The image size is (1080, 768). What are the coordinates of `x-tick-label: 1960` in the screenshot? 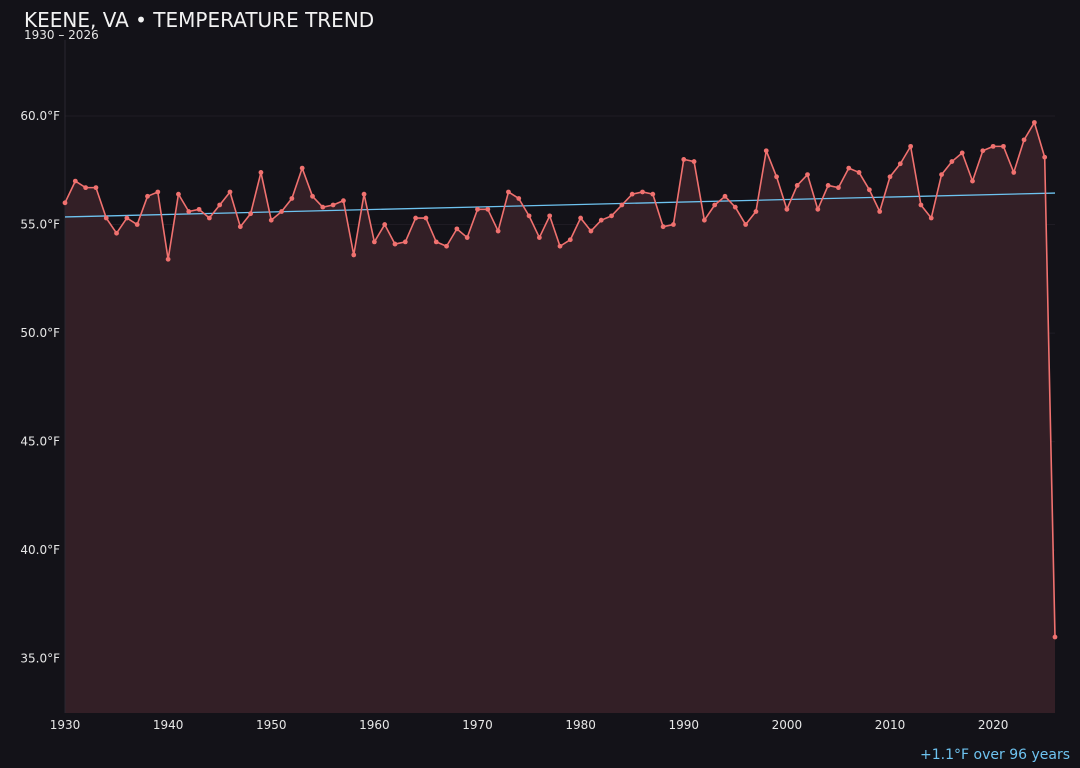 It's located at (374, 725).